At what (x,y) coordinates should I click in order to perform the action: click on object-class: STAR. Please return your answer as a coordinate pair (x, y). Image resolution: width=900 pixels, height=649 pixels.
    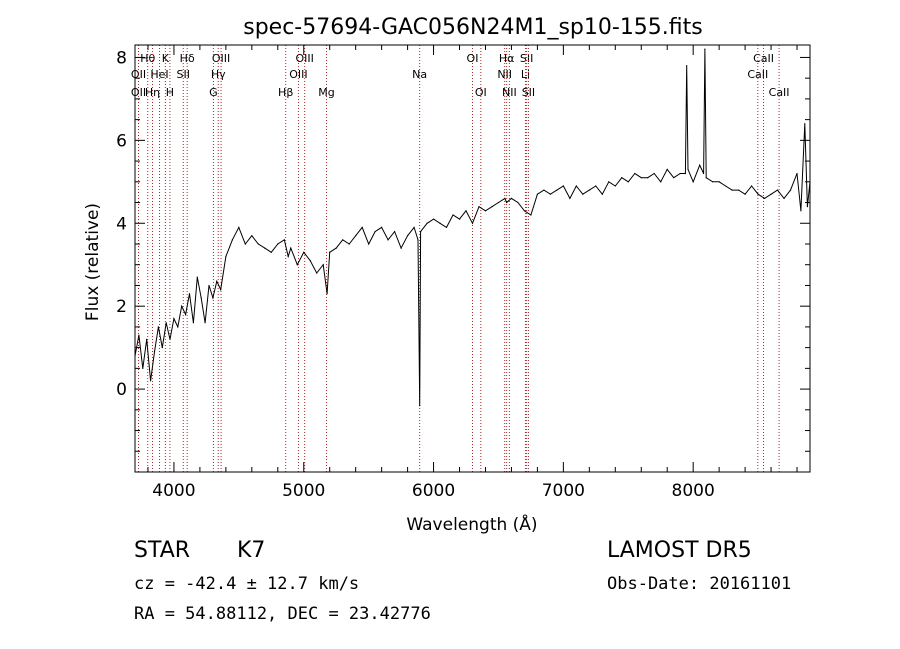
    Looking at the image, I should click on (162, 550).